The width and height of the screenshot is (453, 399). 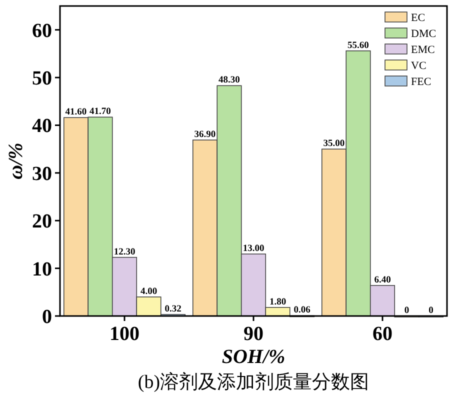 What do you see at coordinates (42, 31) in the screenshot?
I see `y-tick-label: 60` at bounding box center [42, 31].